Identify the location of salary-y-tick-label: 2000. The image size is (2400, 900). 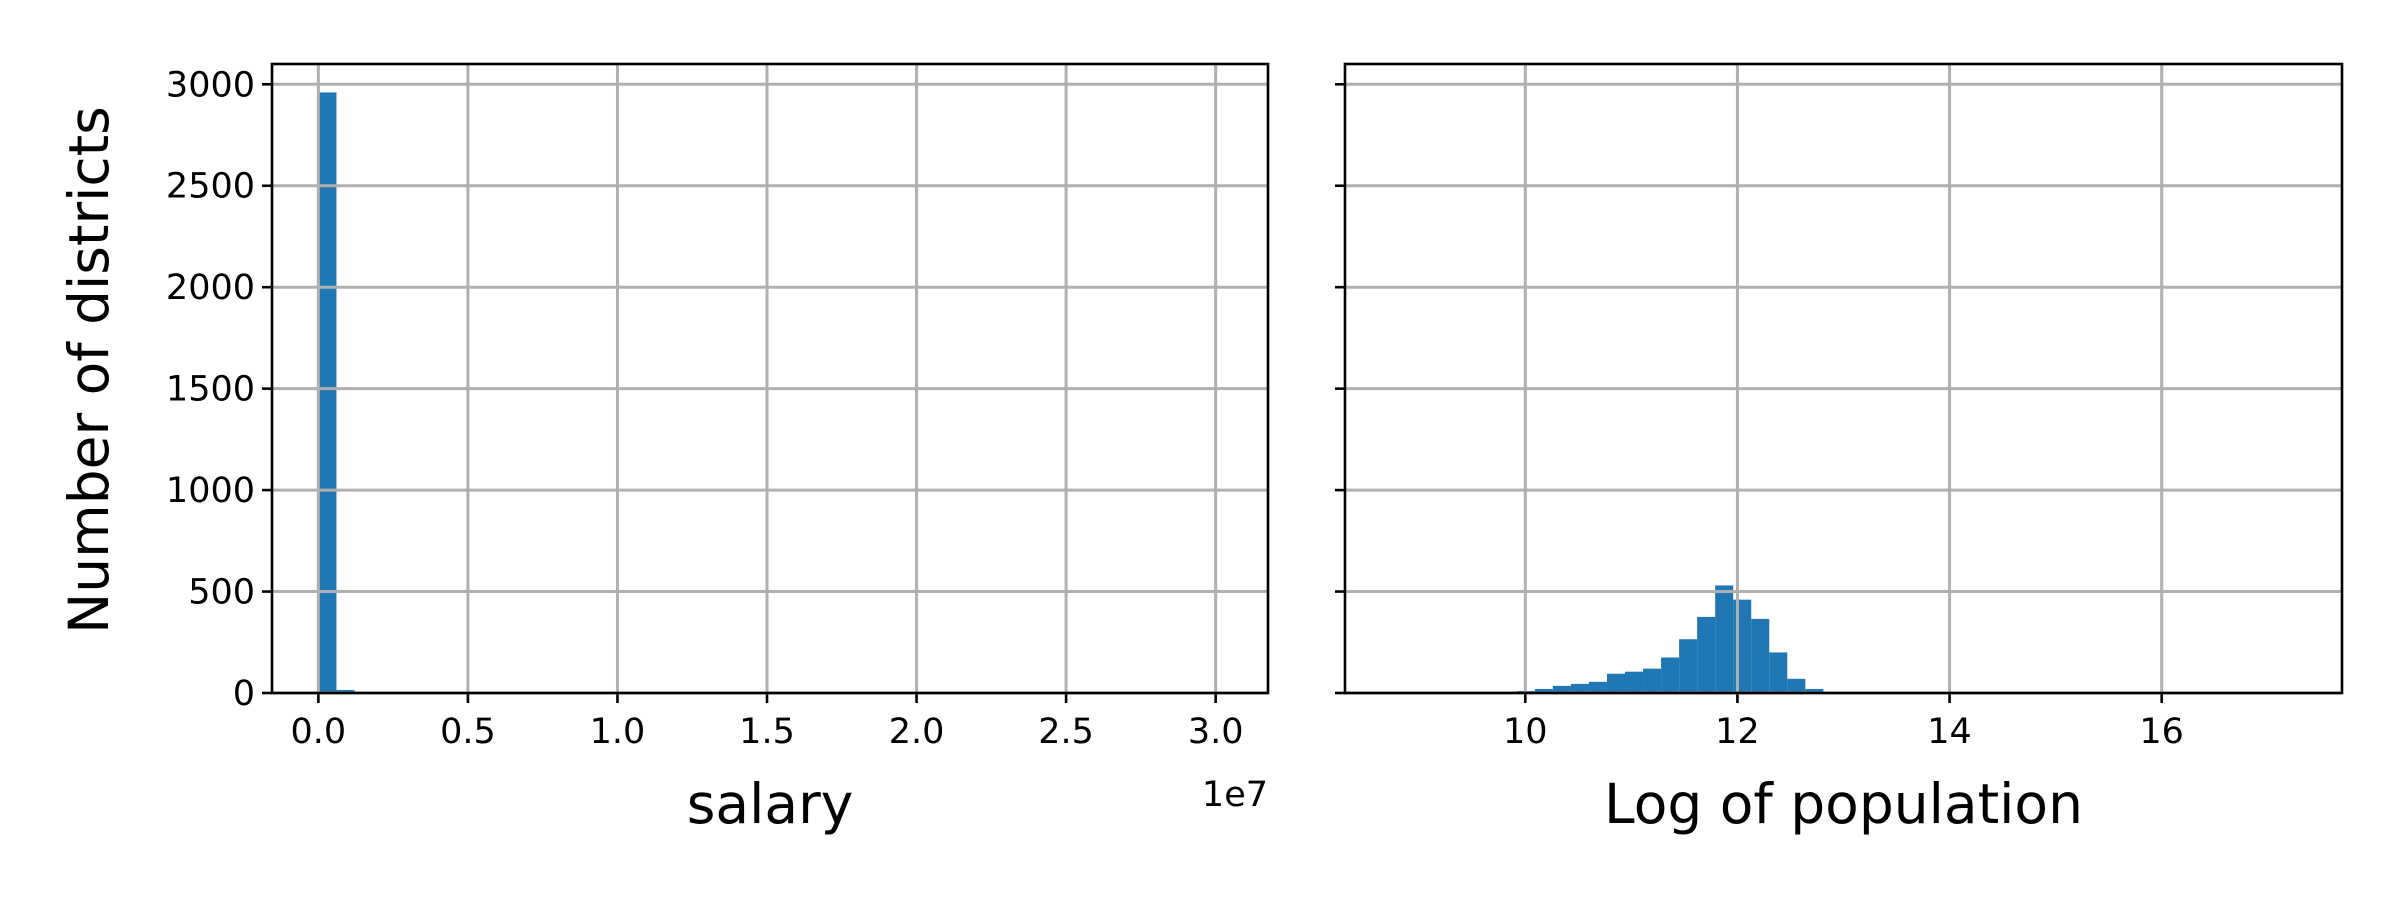
(210, 288).